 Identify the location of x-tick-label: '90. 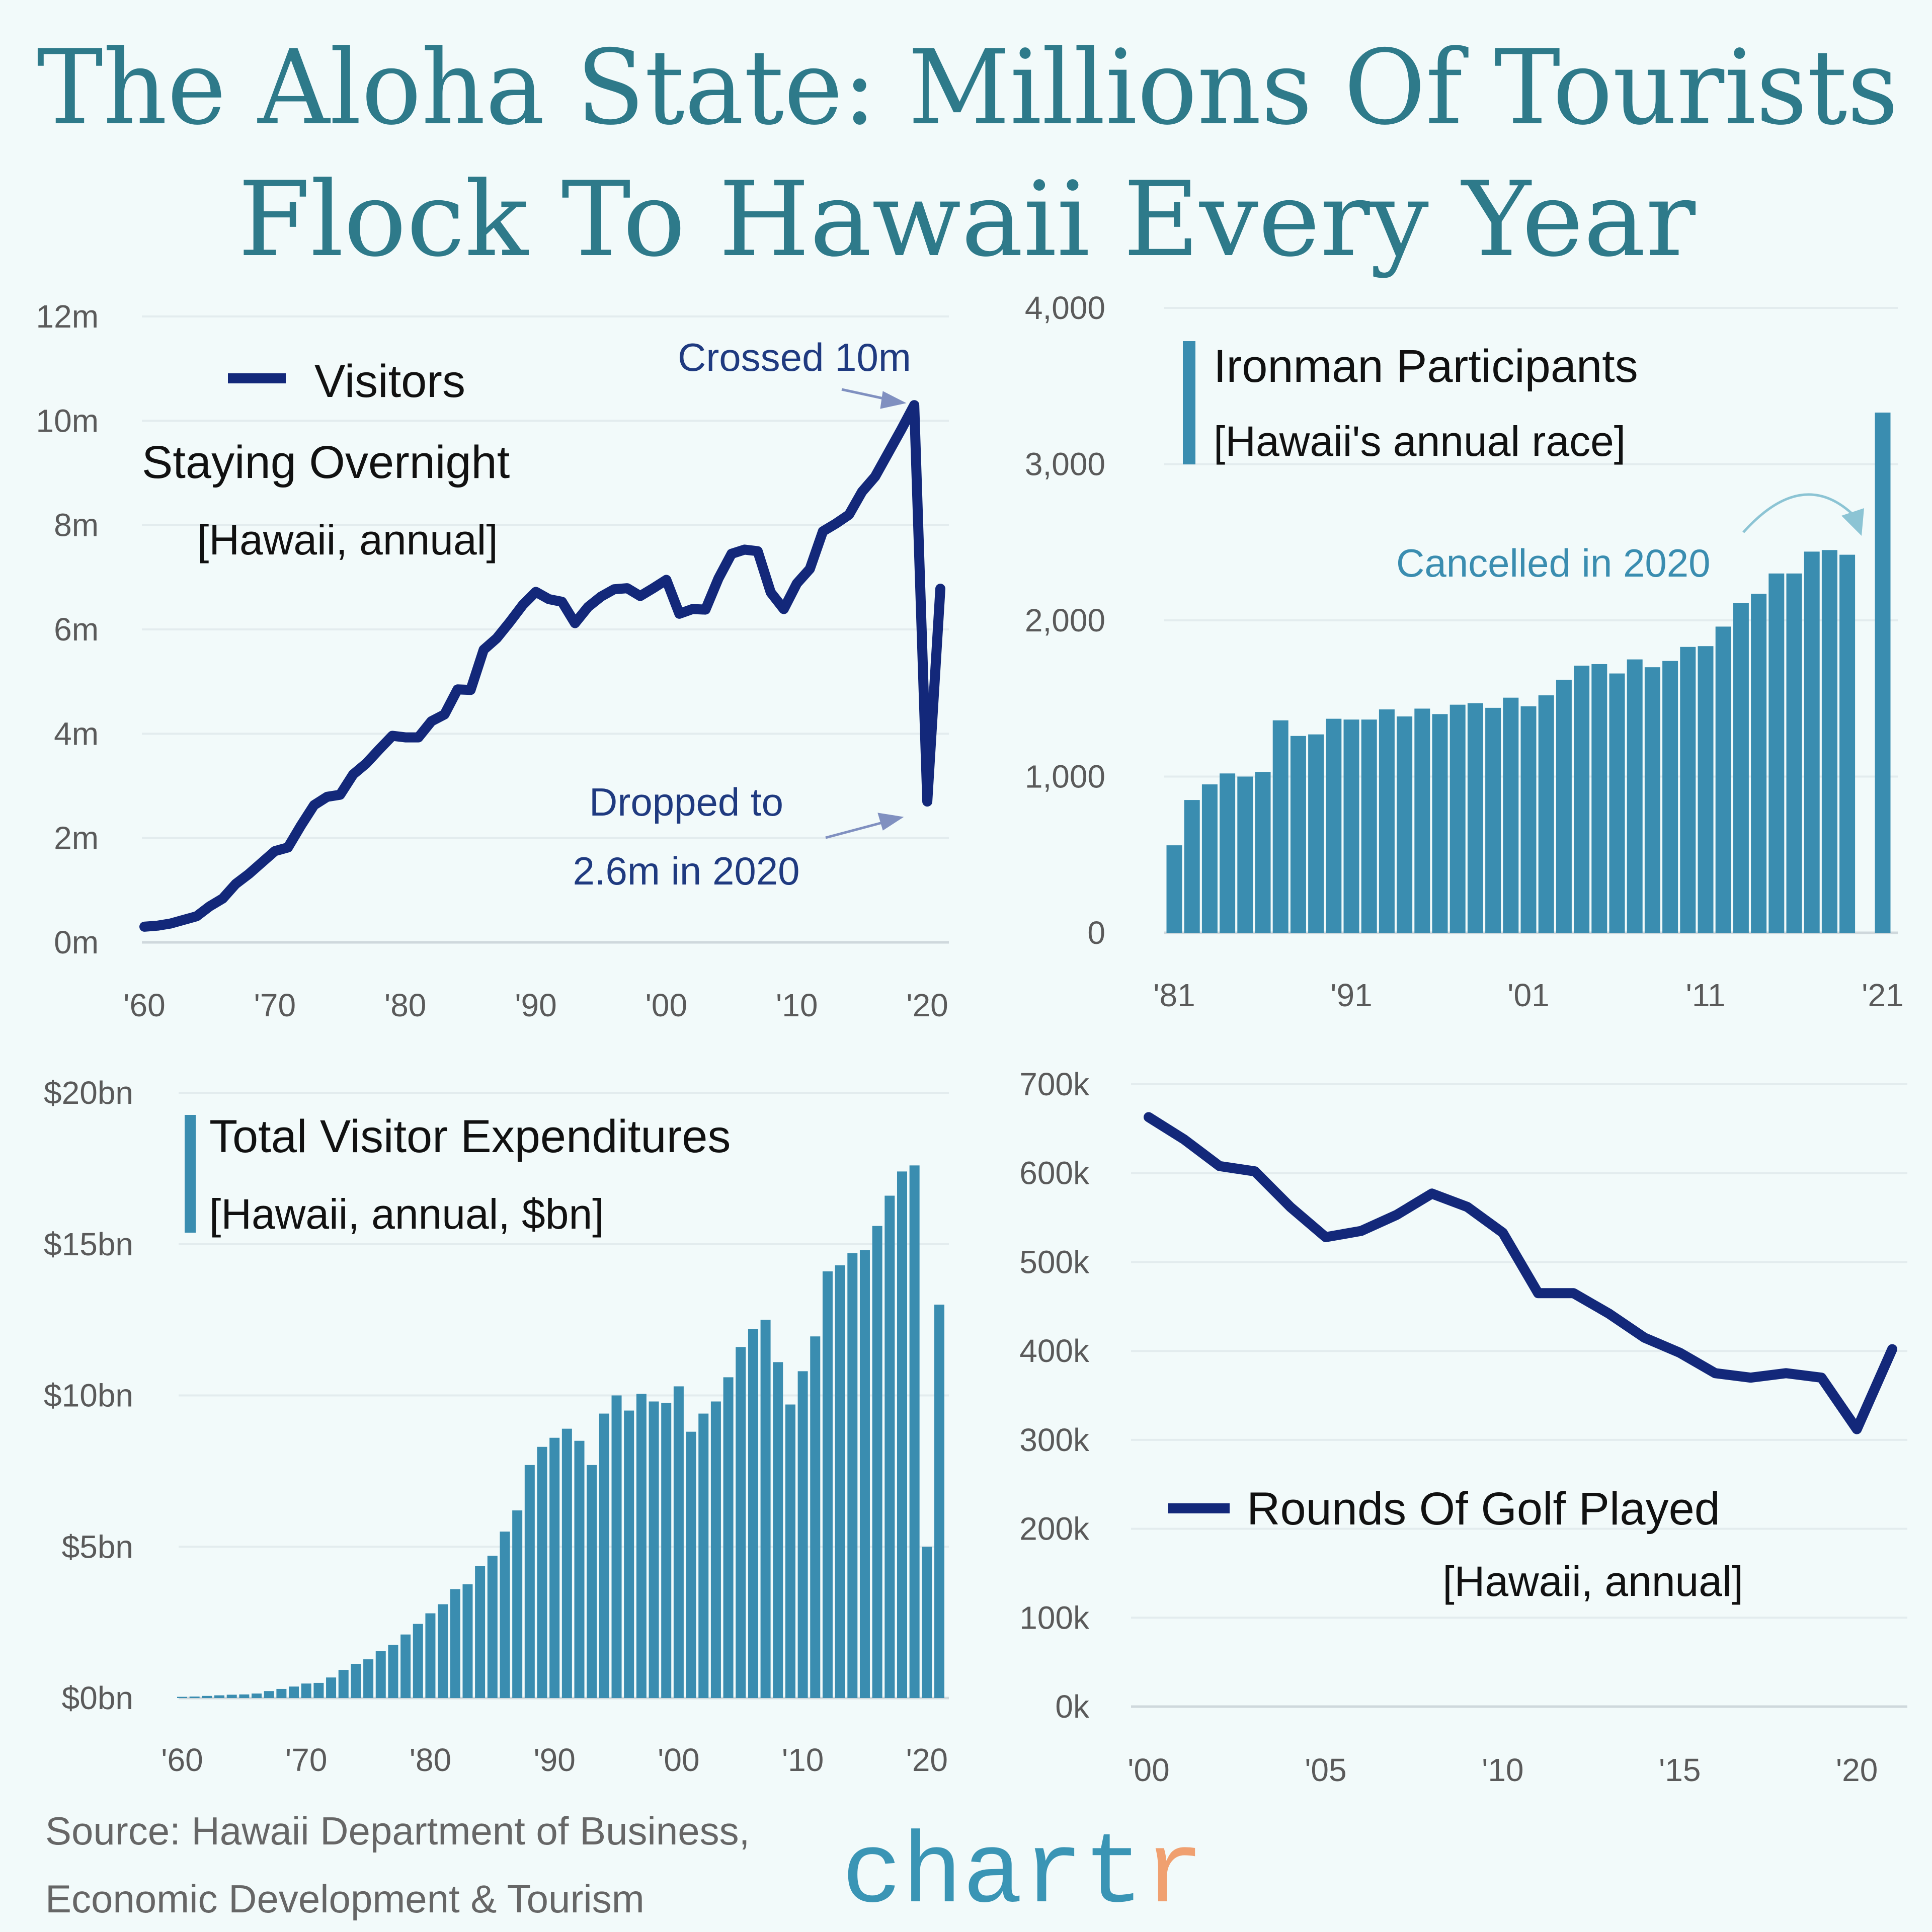
(535, 1005).